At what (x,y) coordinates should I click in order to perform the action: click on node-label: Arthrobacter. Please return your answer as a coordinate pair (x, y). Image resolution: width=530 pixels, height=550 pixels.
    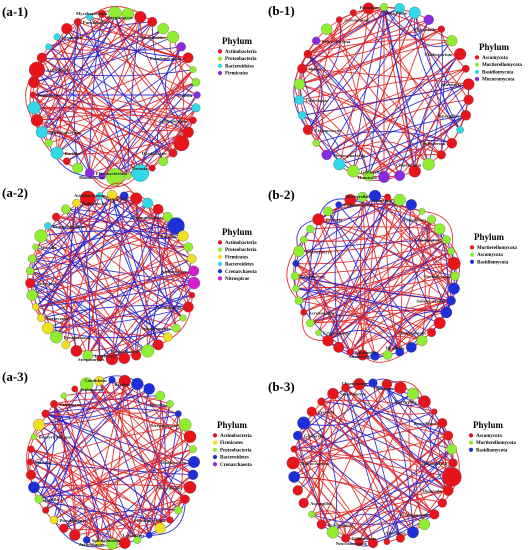
    Looking at the image, I should click on (59, 70).